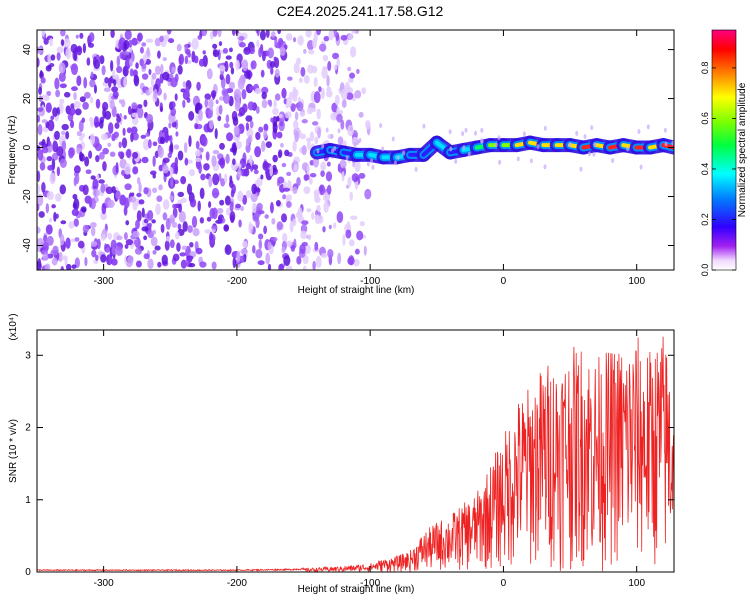 This screenshot has height=600, width=750. What do you see at coordinates (237, 583) in the screenshot?
I see `x-tick-label: -200` at bounding box center [237, 583].